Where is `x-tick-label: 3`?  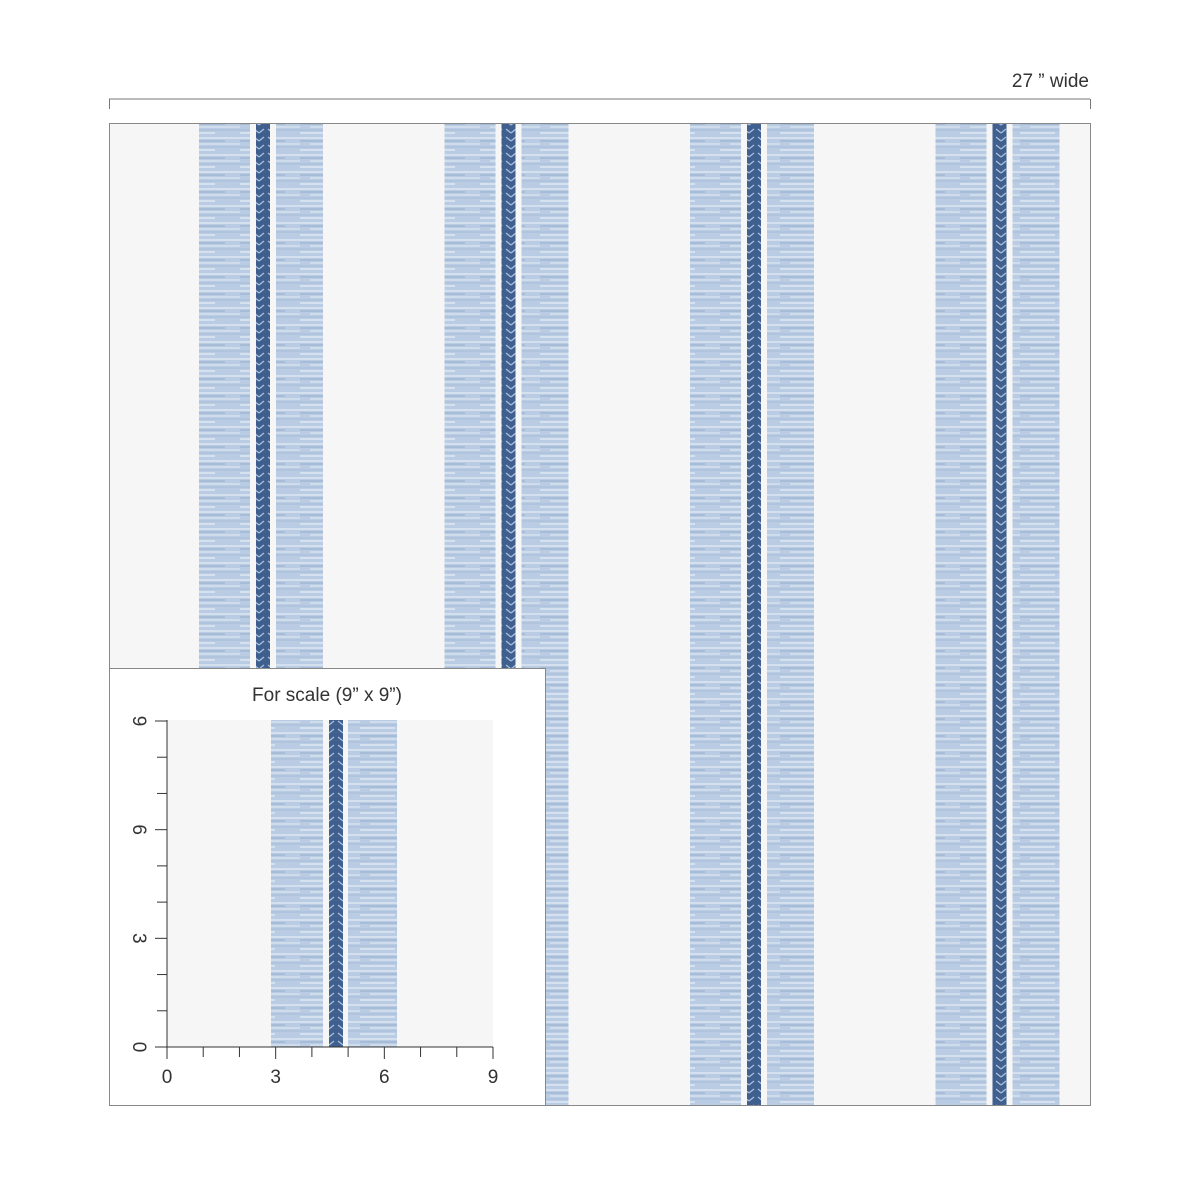
x-tick-label: 3 is located at coordinates (275, 1077).